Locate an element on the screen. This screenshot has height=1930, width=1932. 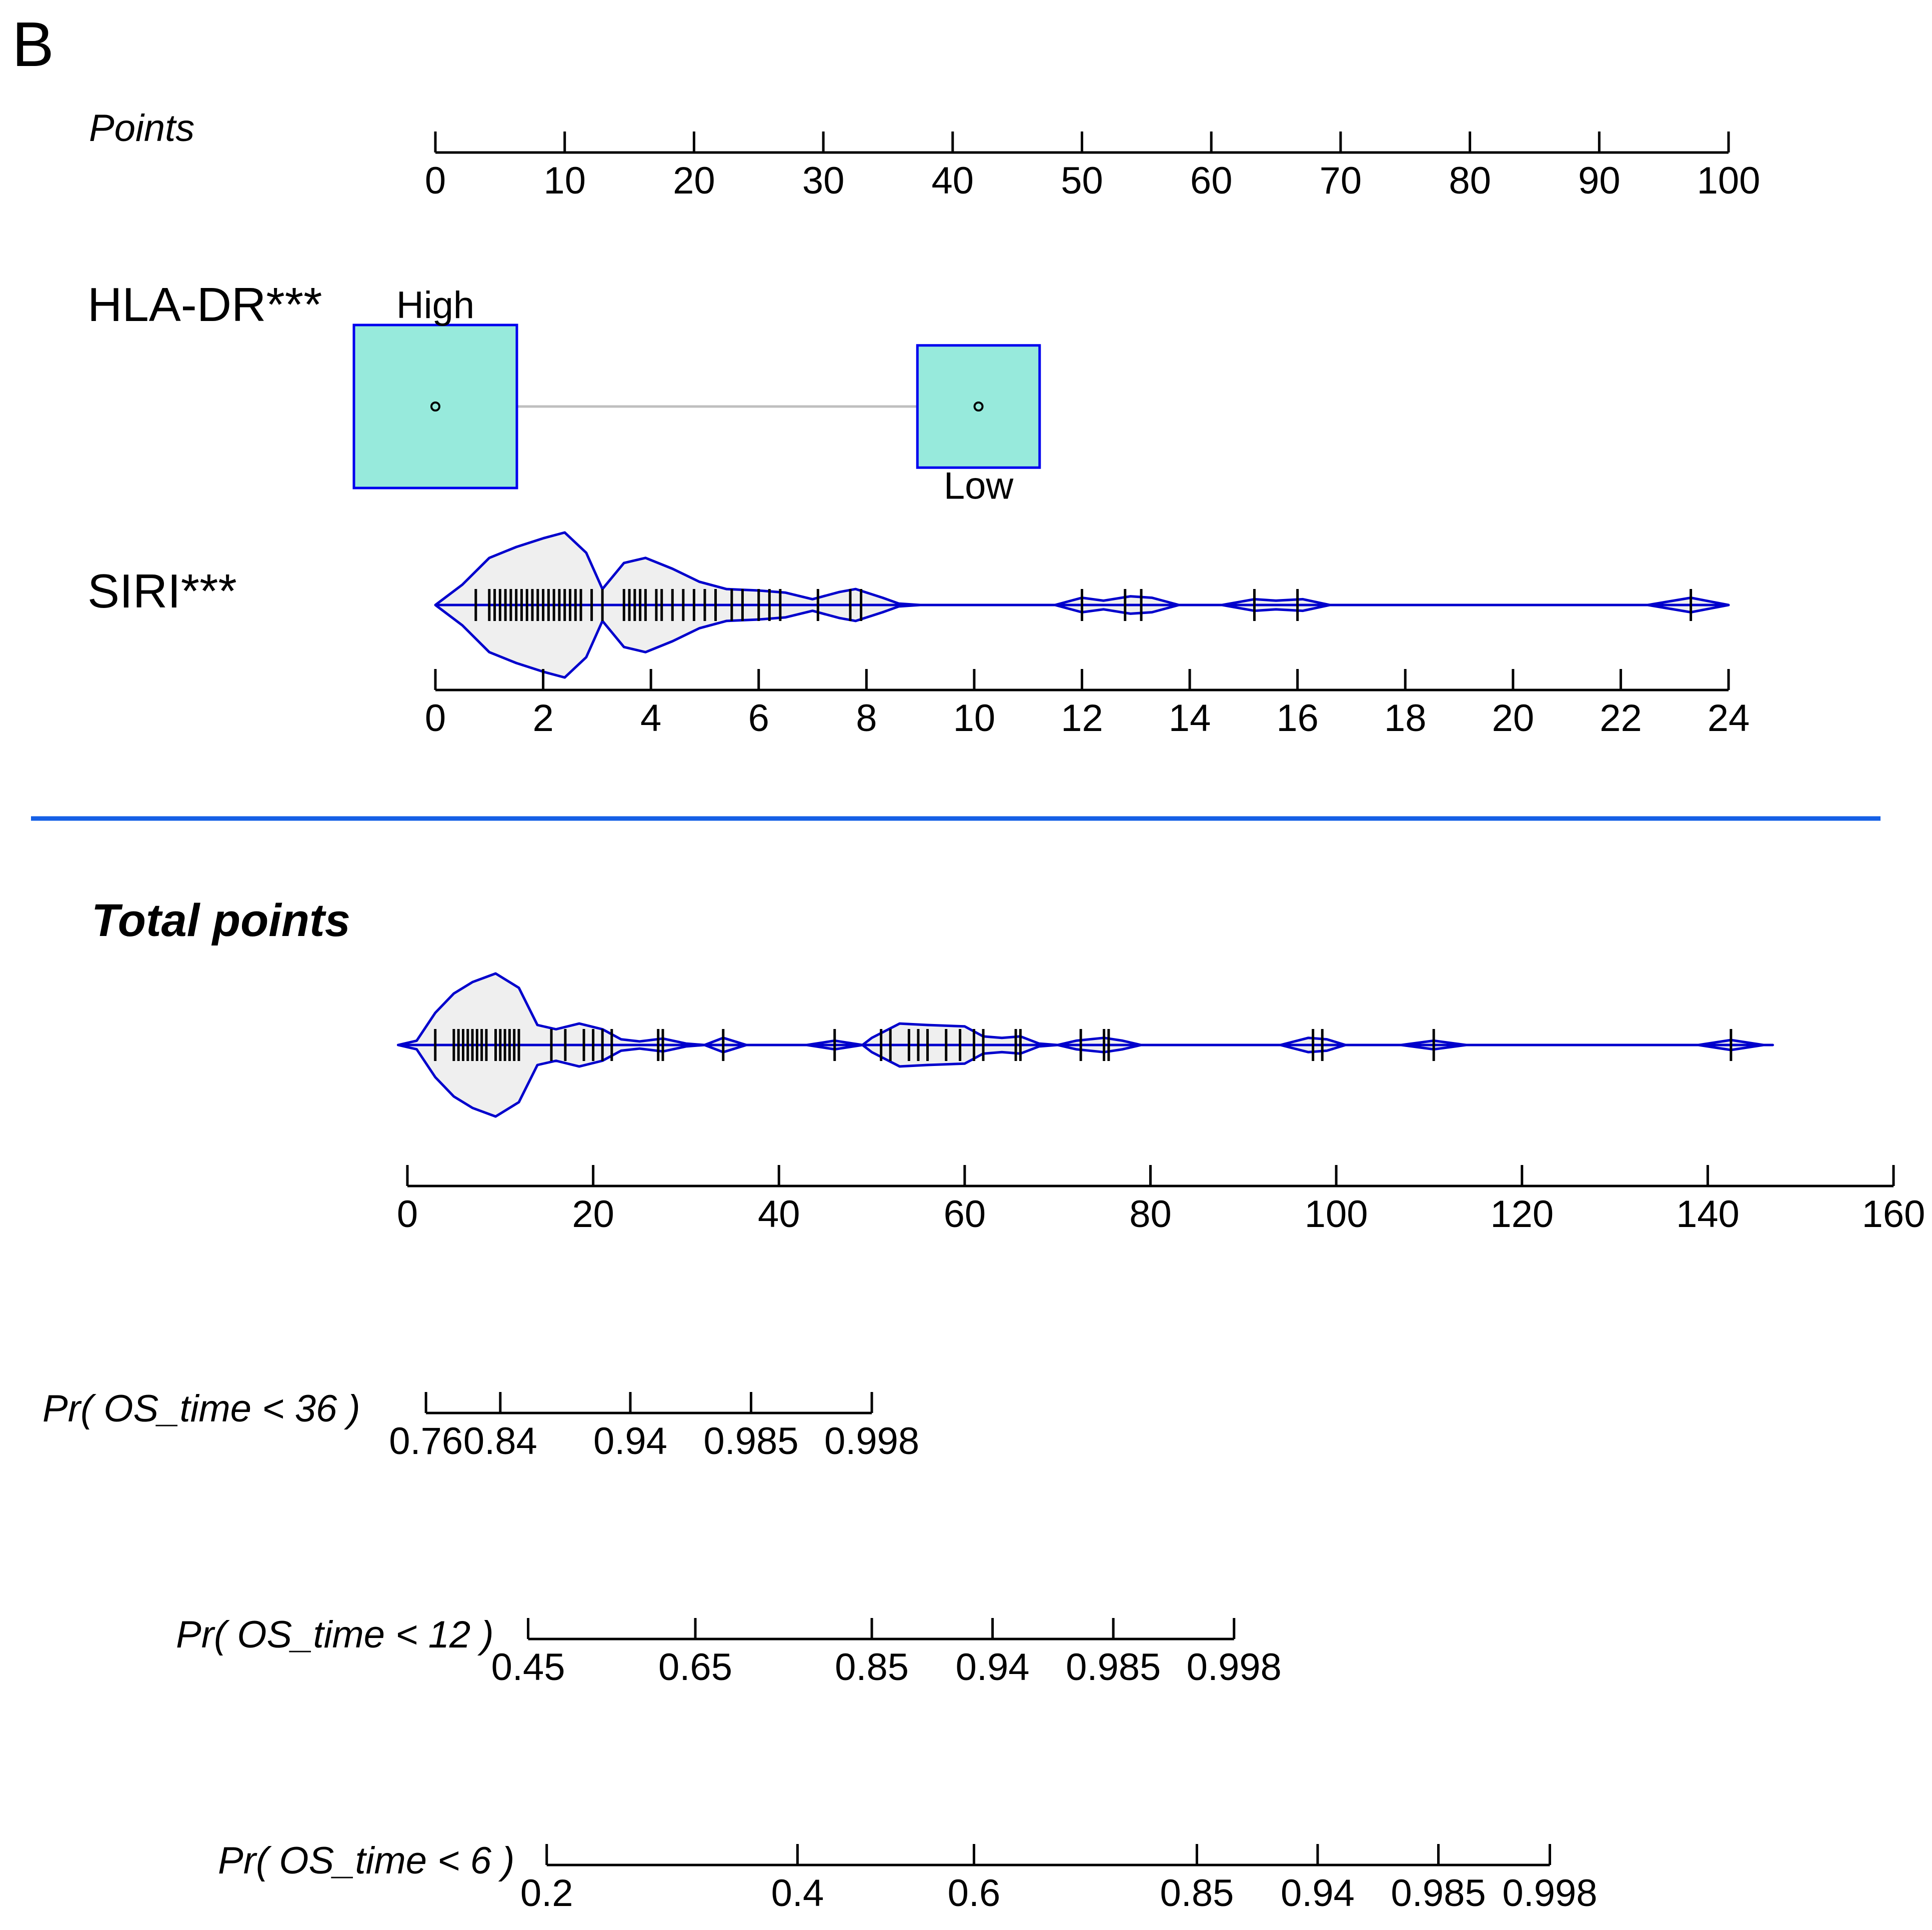
hla-dr-box-low is located at coordinates (978, 406).